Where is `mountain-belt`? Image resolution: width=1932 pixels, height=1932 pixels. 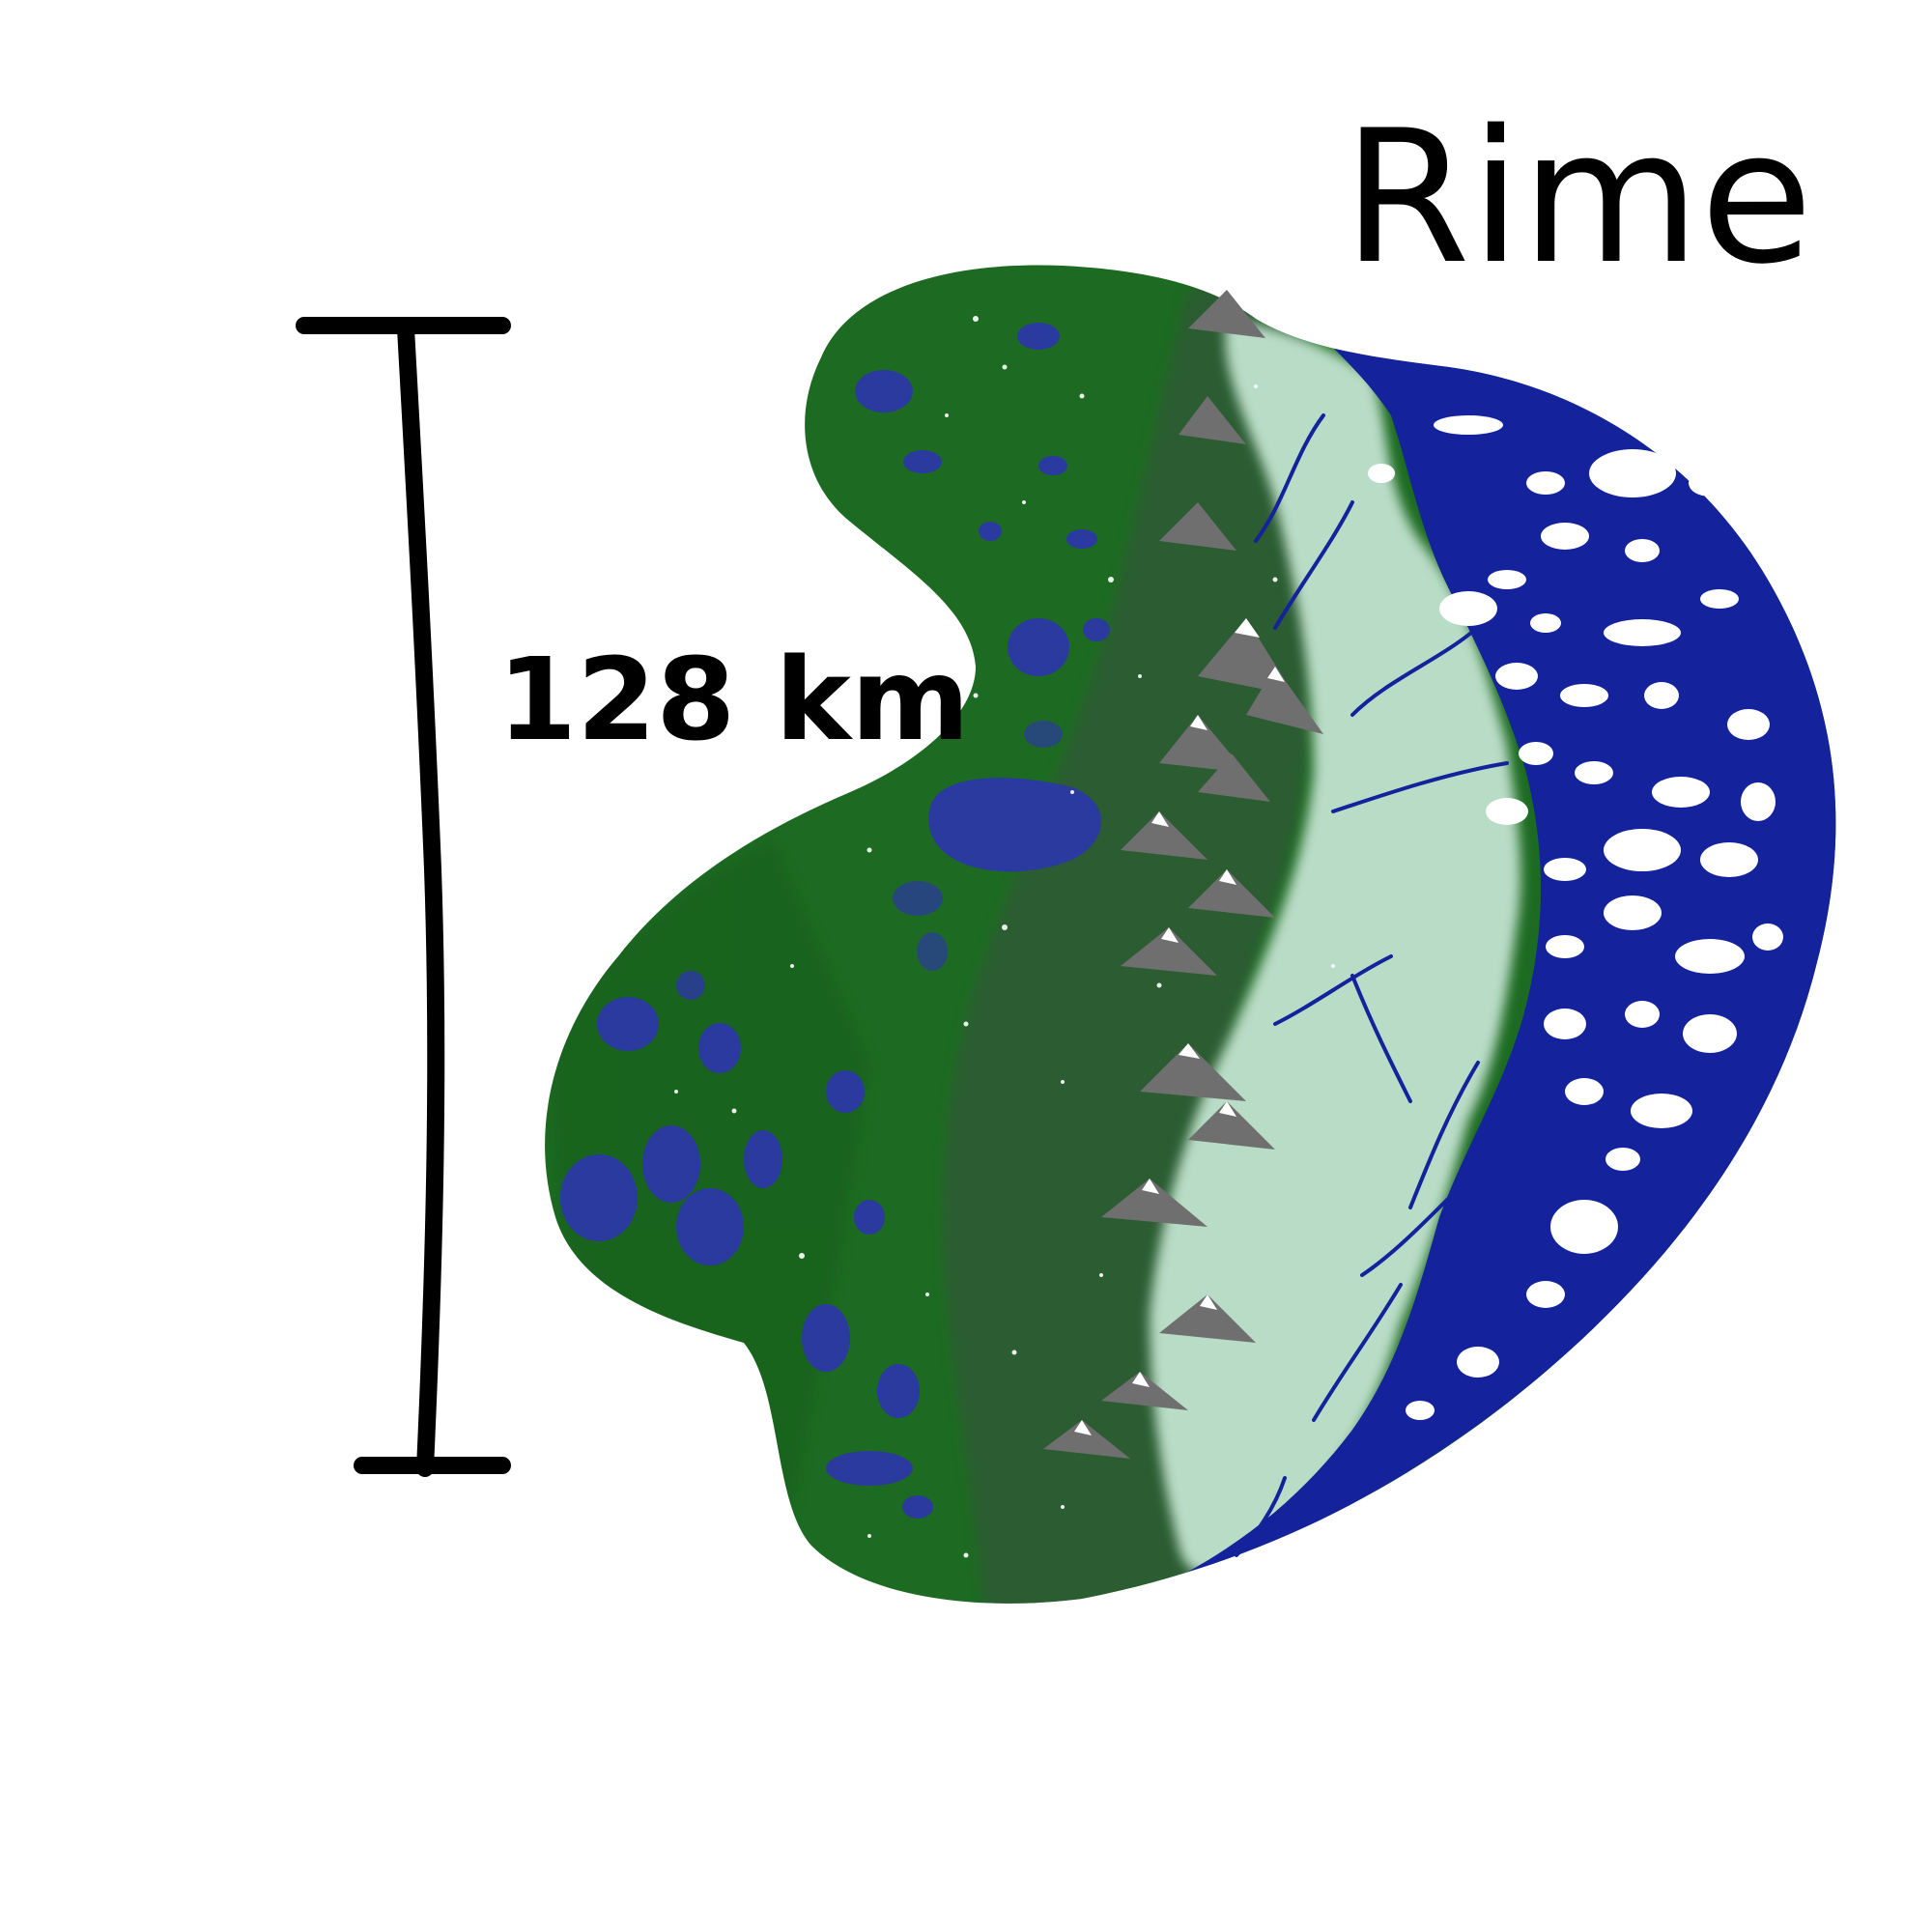 mountain-belt is located at coordinates (1129, 942).